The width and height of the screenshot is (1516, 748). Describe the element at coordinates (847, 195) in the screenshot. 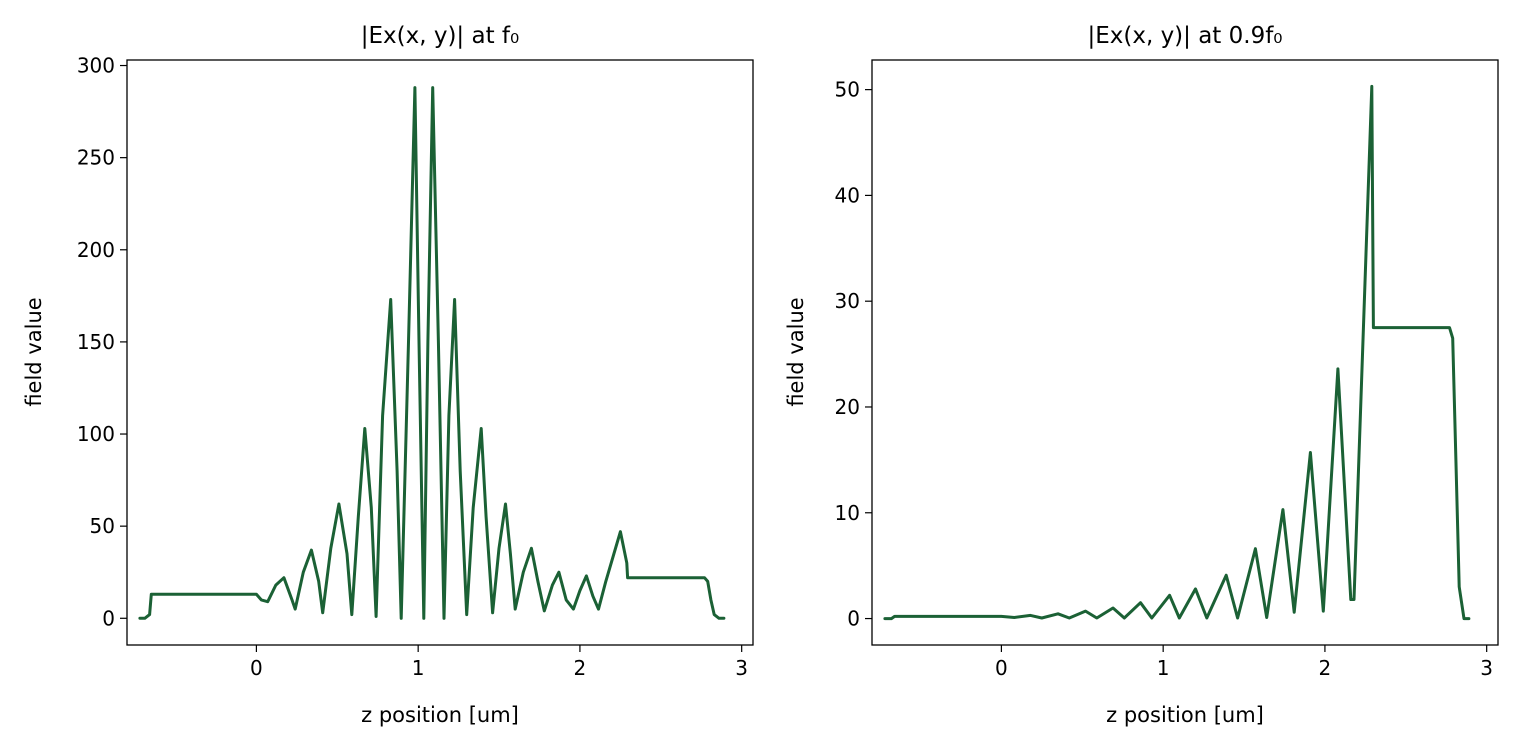

I see `y-tick-label: 40` at that location.